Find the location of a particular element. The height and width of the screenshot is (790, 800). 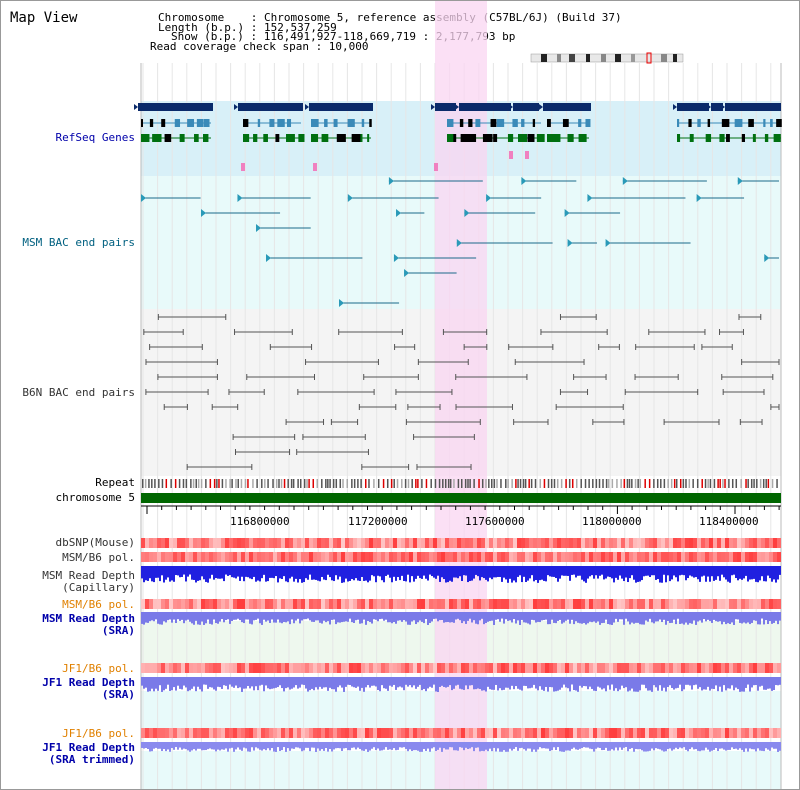

refseq-genes-layer is located at coordinates (458, 137).